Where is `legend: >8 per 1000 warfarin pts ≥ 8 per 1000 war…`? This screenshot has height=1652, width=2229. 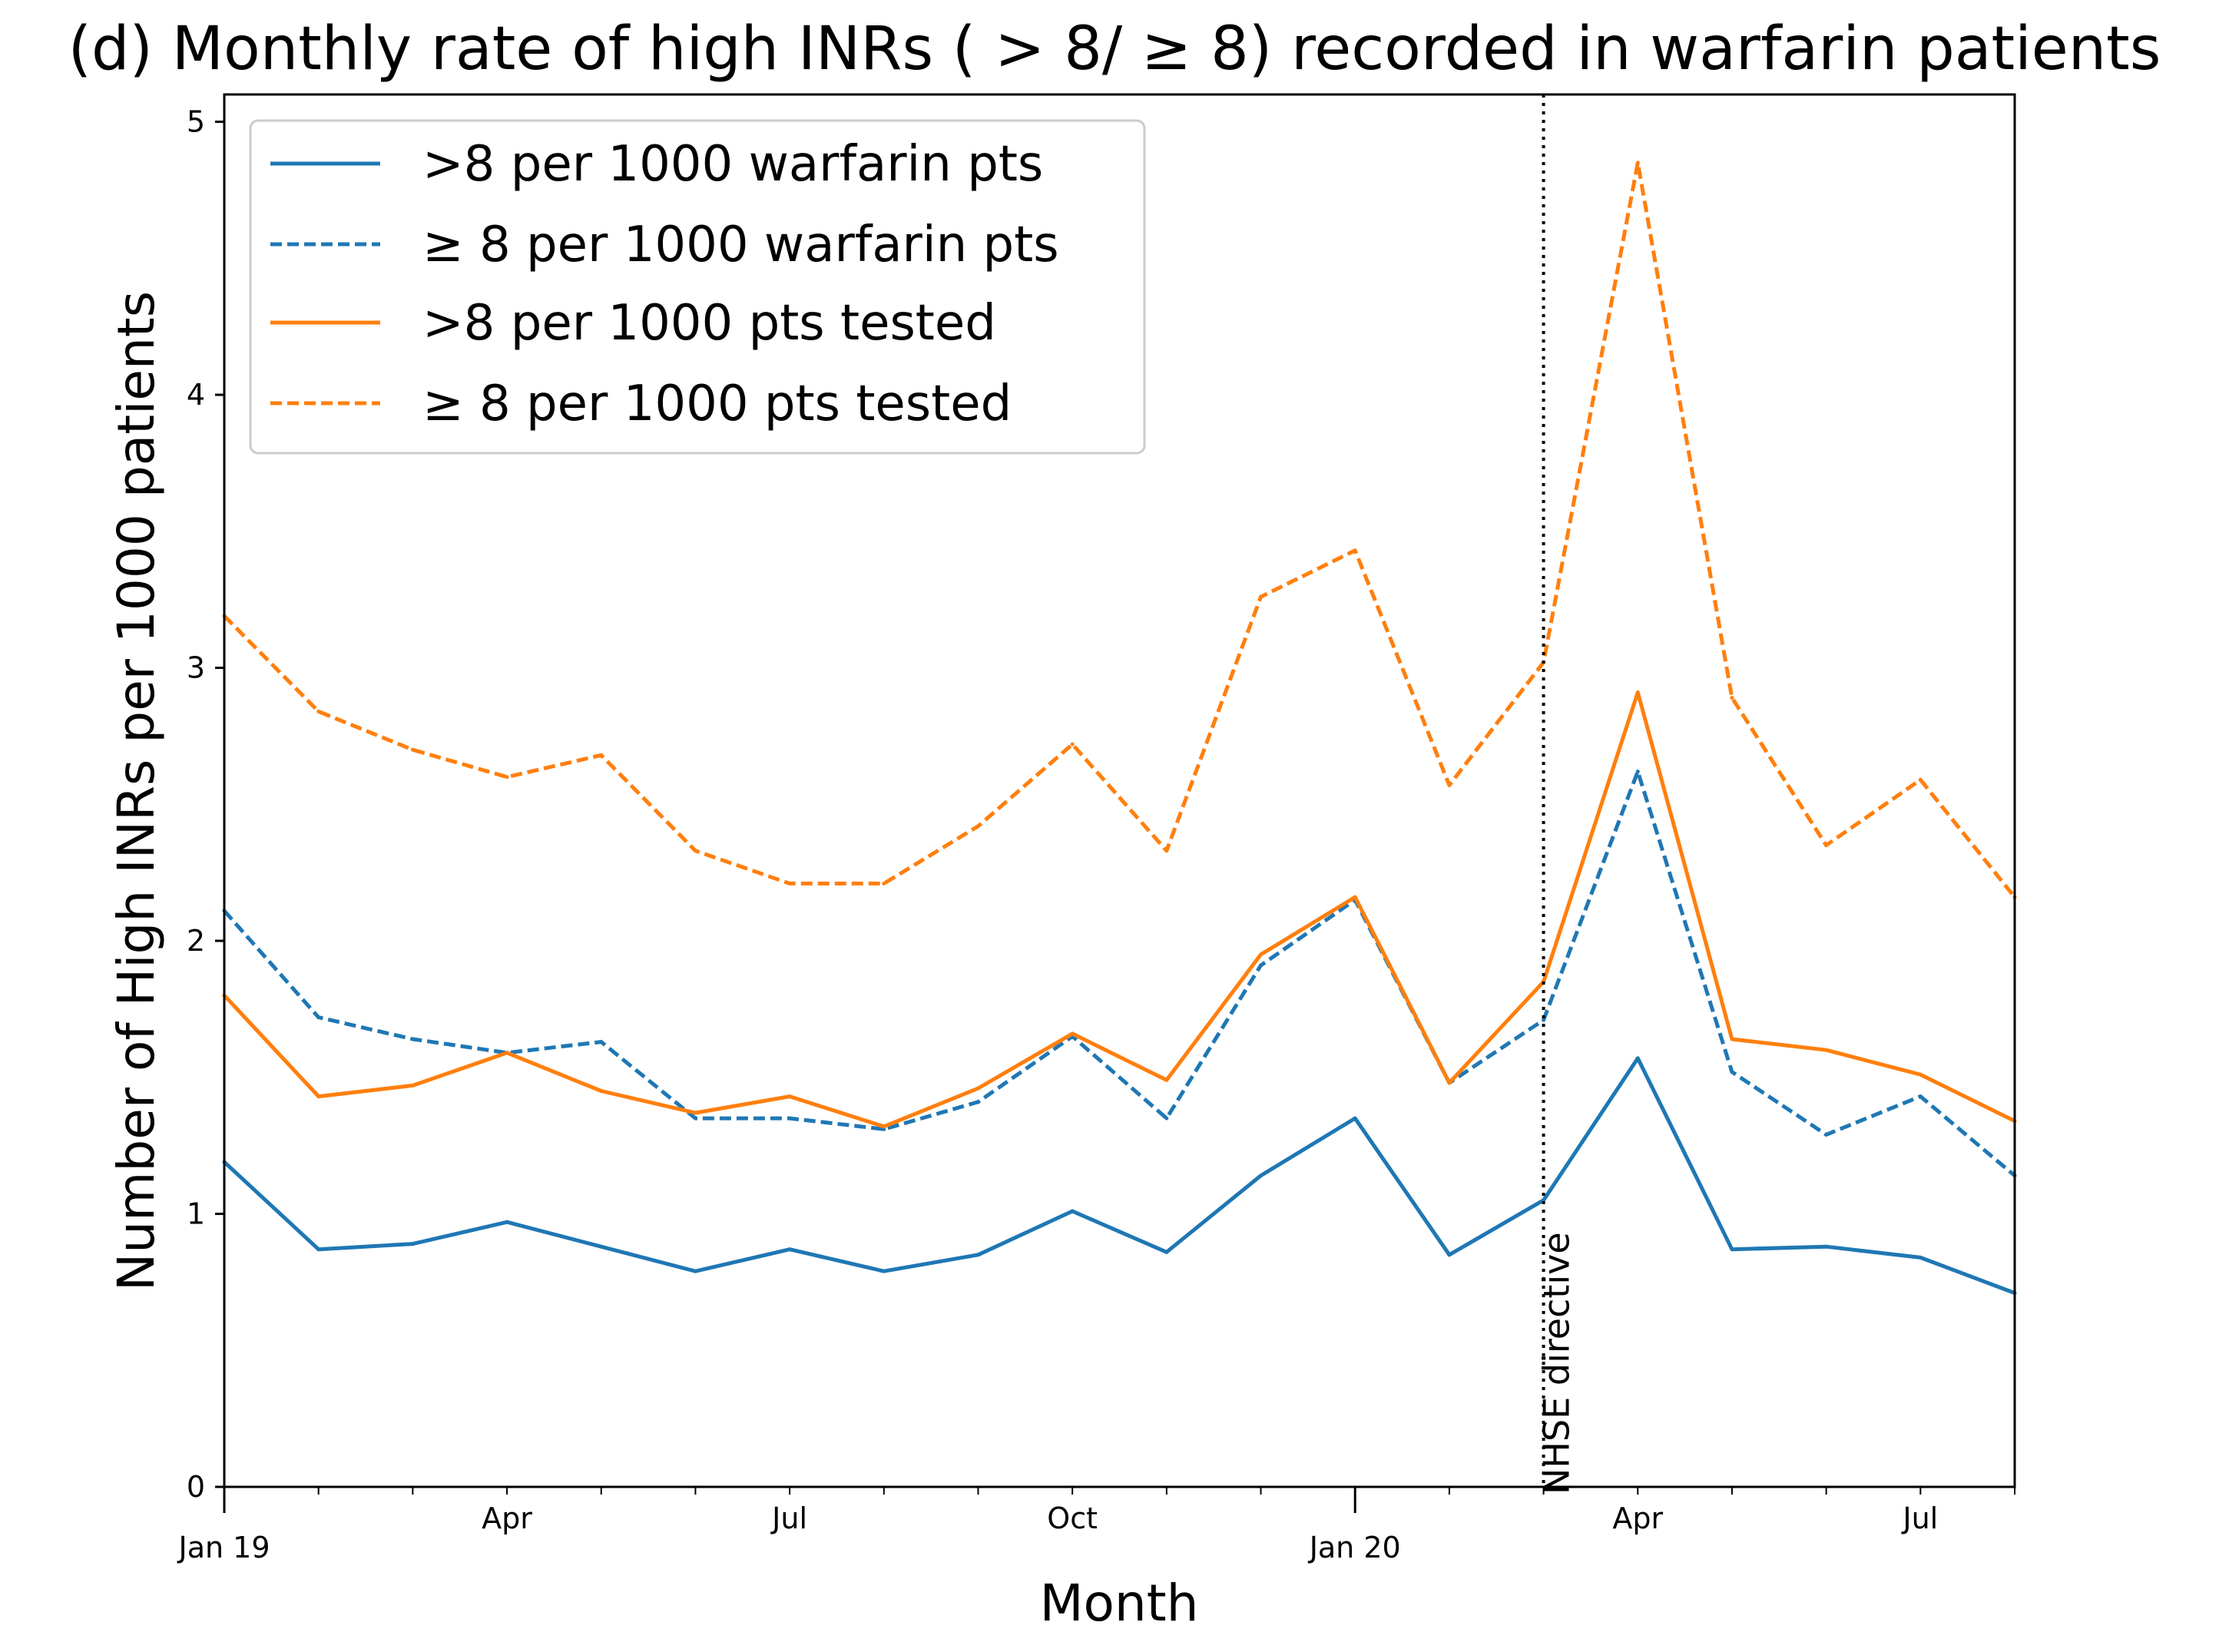
legend: >8 per 1000 warfarin pts ≥ 8 per 1000 war… is located at coordinates (697, 287).